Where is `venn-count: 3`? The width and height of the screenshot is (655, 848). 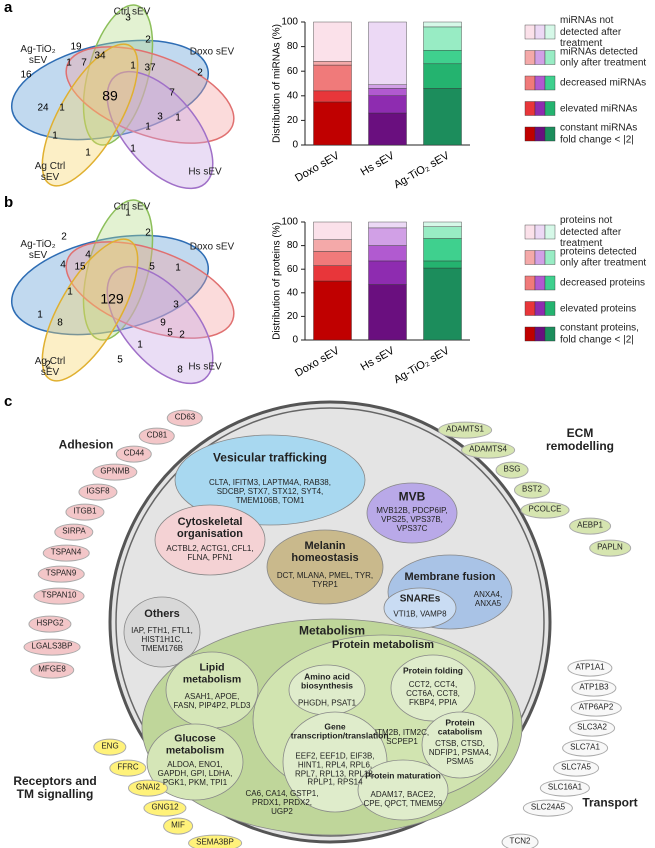
venn-count: 3 is located at coordinates (176, 305).